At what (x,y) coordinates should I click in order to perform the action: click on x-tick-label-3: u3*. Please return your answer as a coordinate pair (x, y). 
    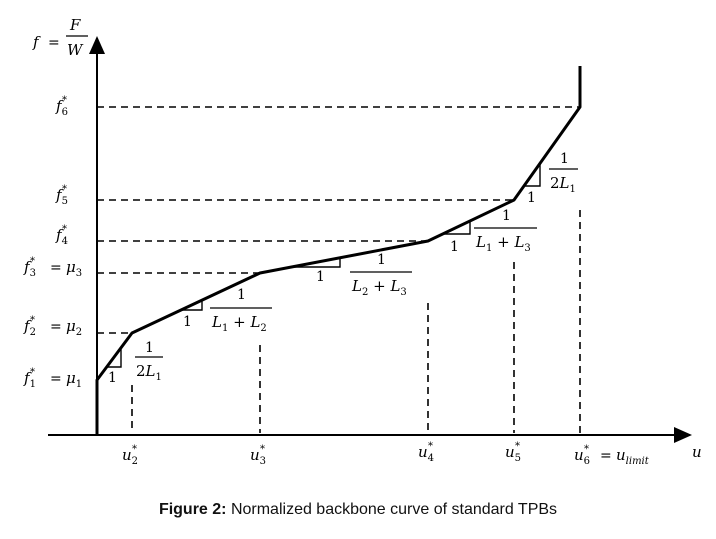
    Looking at the image, I should click on (258, 455).